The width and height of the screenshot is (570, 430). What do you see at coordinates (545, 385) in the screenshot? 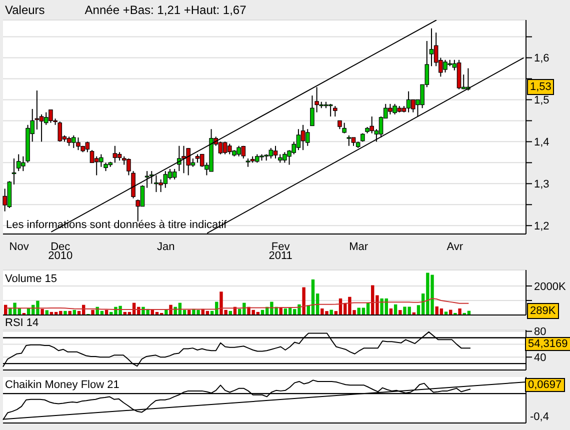
I see `text: 0,0697` at bounding box center [545, 385].